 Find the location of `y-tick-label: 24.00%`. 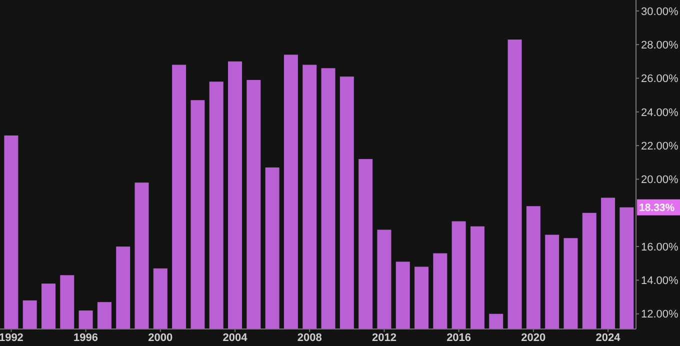

y-tick-label: 24.00% is located at coordinates (660, 112).